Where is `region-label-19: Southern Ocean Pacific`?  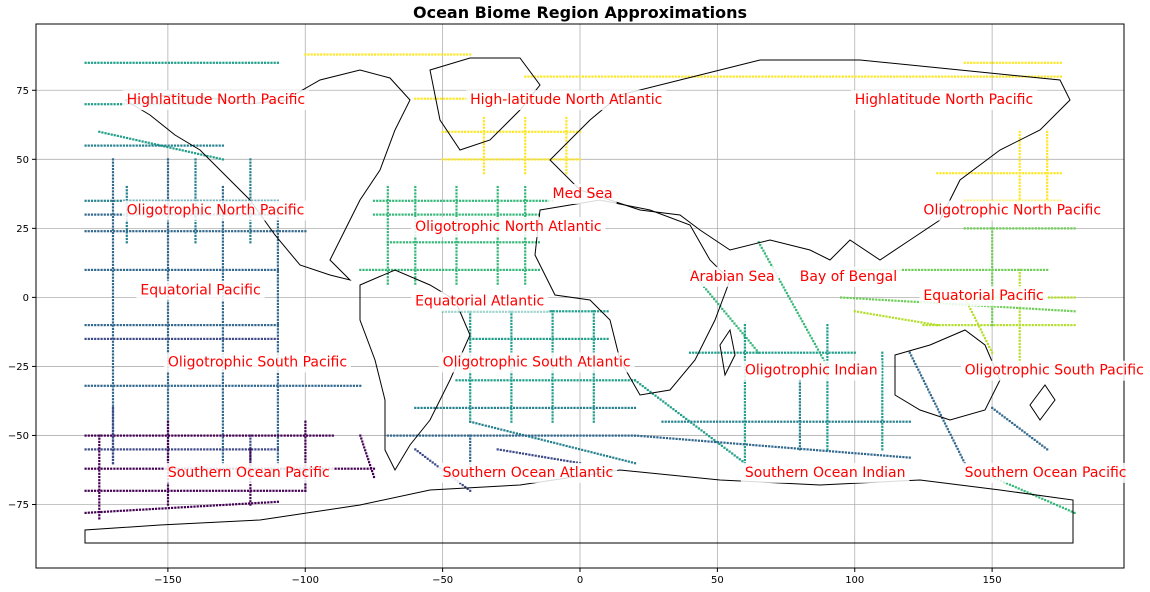
region-label-19: Southern Ocean Pacific is located at coordinates (1045, 472).